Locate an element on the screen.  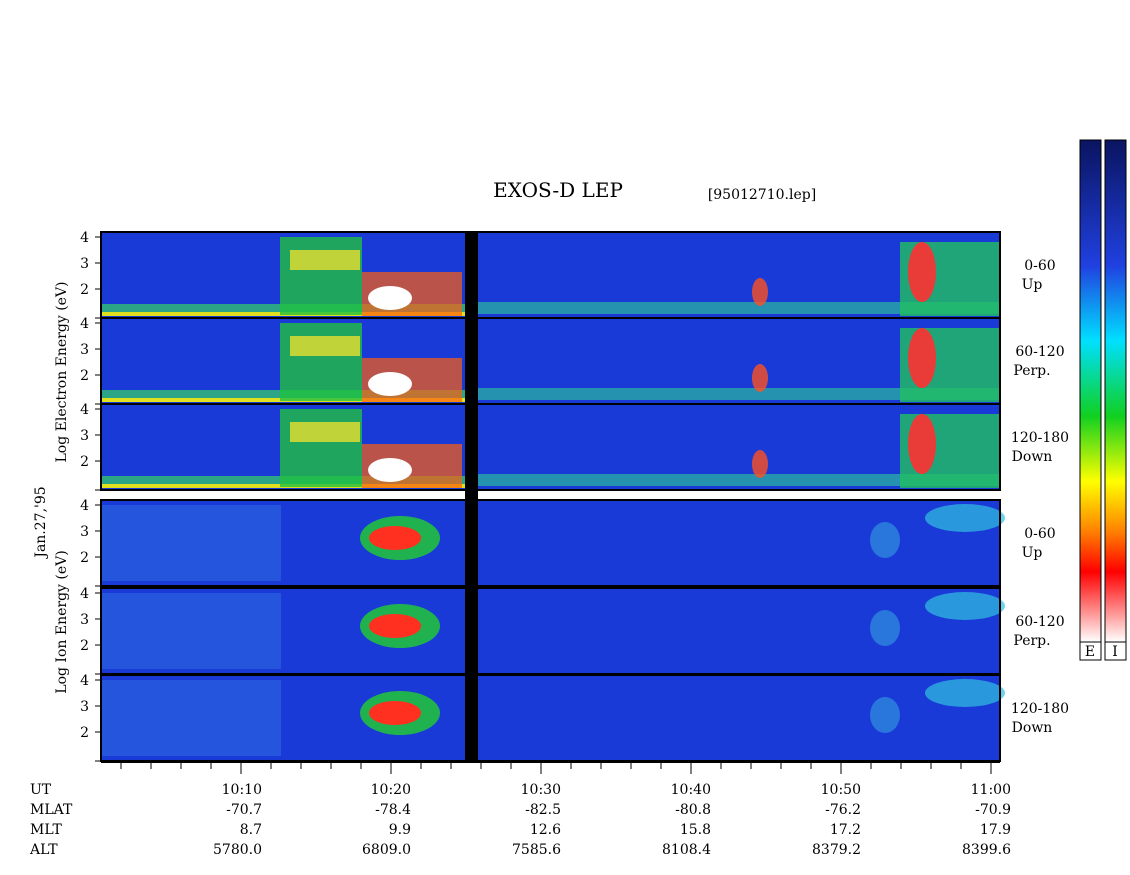
row-value: 9.9 is located at coordinates (400, 830).